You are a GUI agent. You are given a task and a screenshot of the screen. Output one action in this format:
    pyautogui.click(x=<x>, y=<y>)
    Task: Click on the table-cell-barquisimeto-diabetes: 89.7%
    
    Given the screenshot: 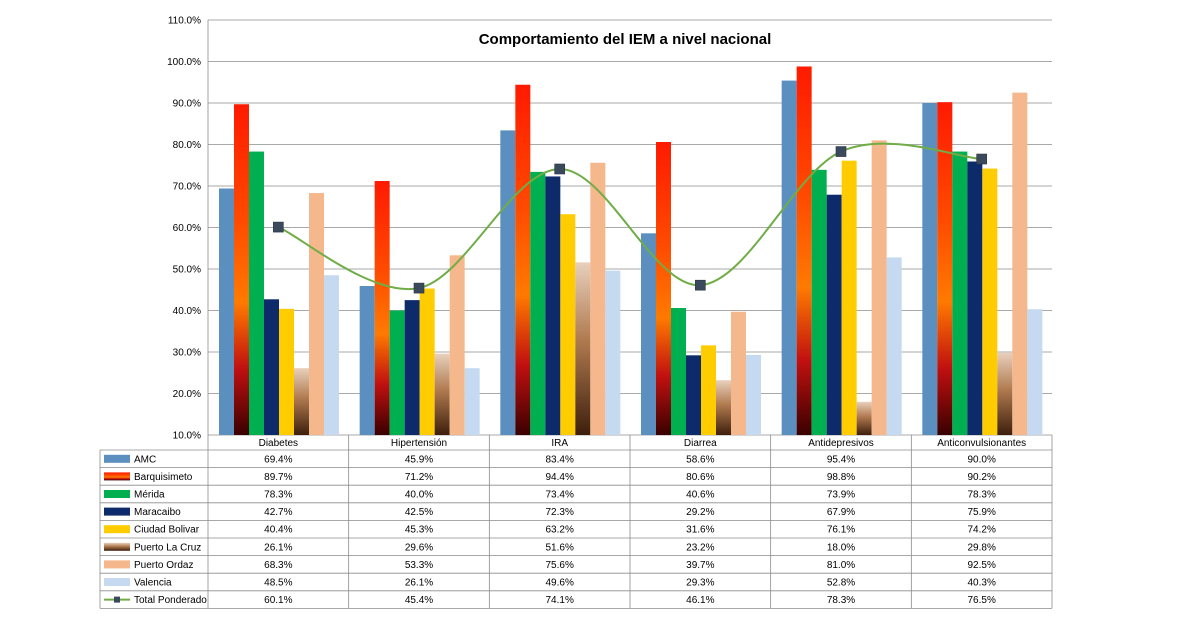 What is the action you would take?
    pyautogui.click(x=278, y=477)
    